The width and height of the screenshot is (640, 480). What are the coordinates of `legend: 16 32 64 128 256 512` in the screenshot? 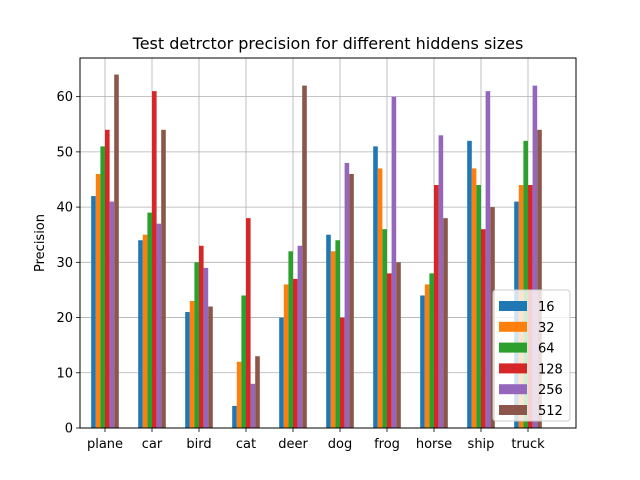 It's located at (531, 355).